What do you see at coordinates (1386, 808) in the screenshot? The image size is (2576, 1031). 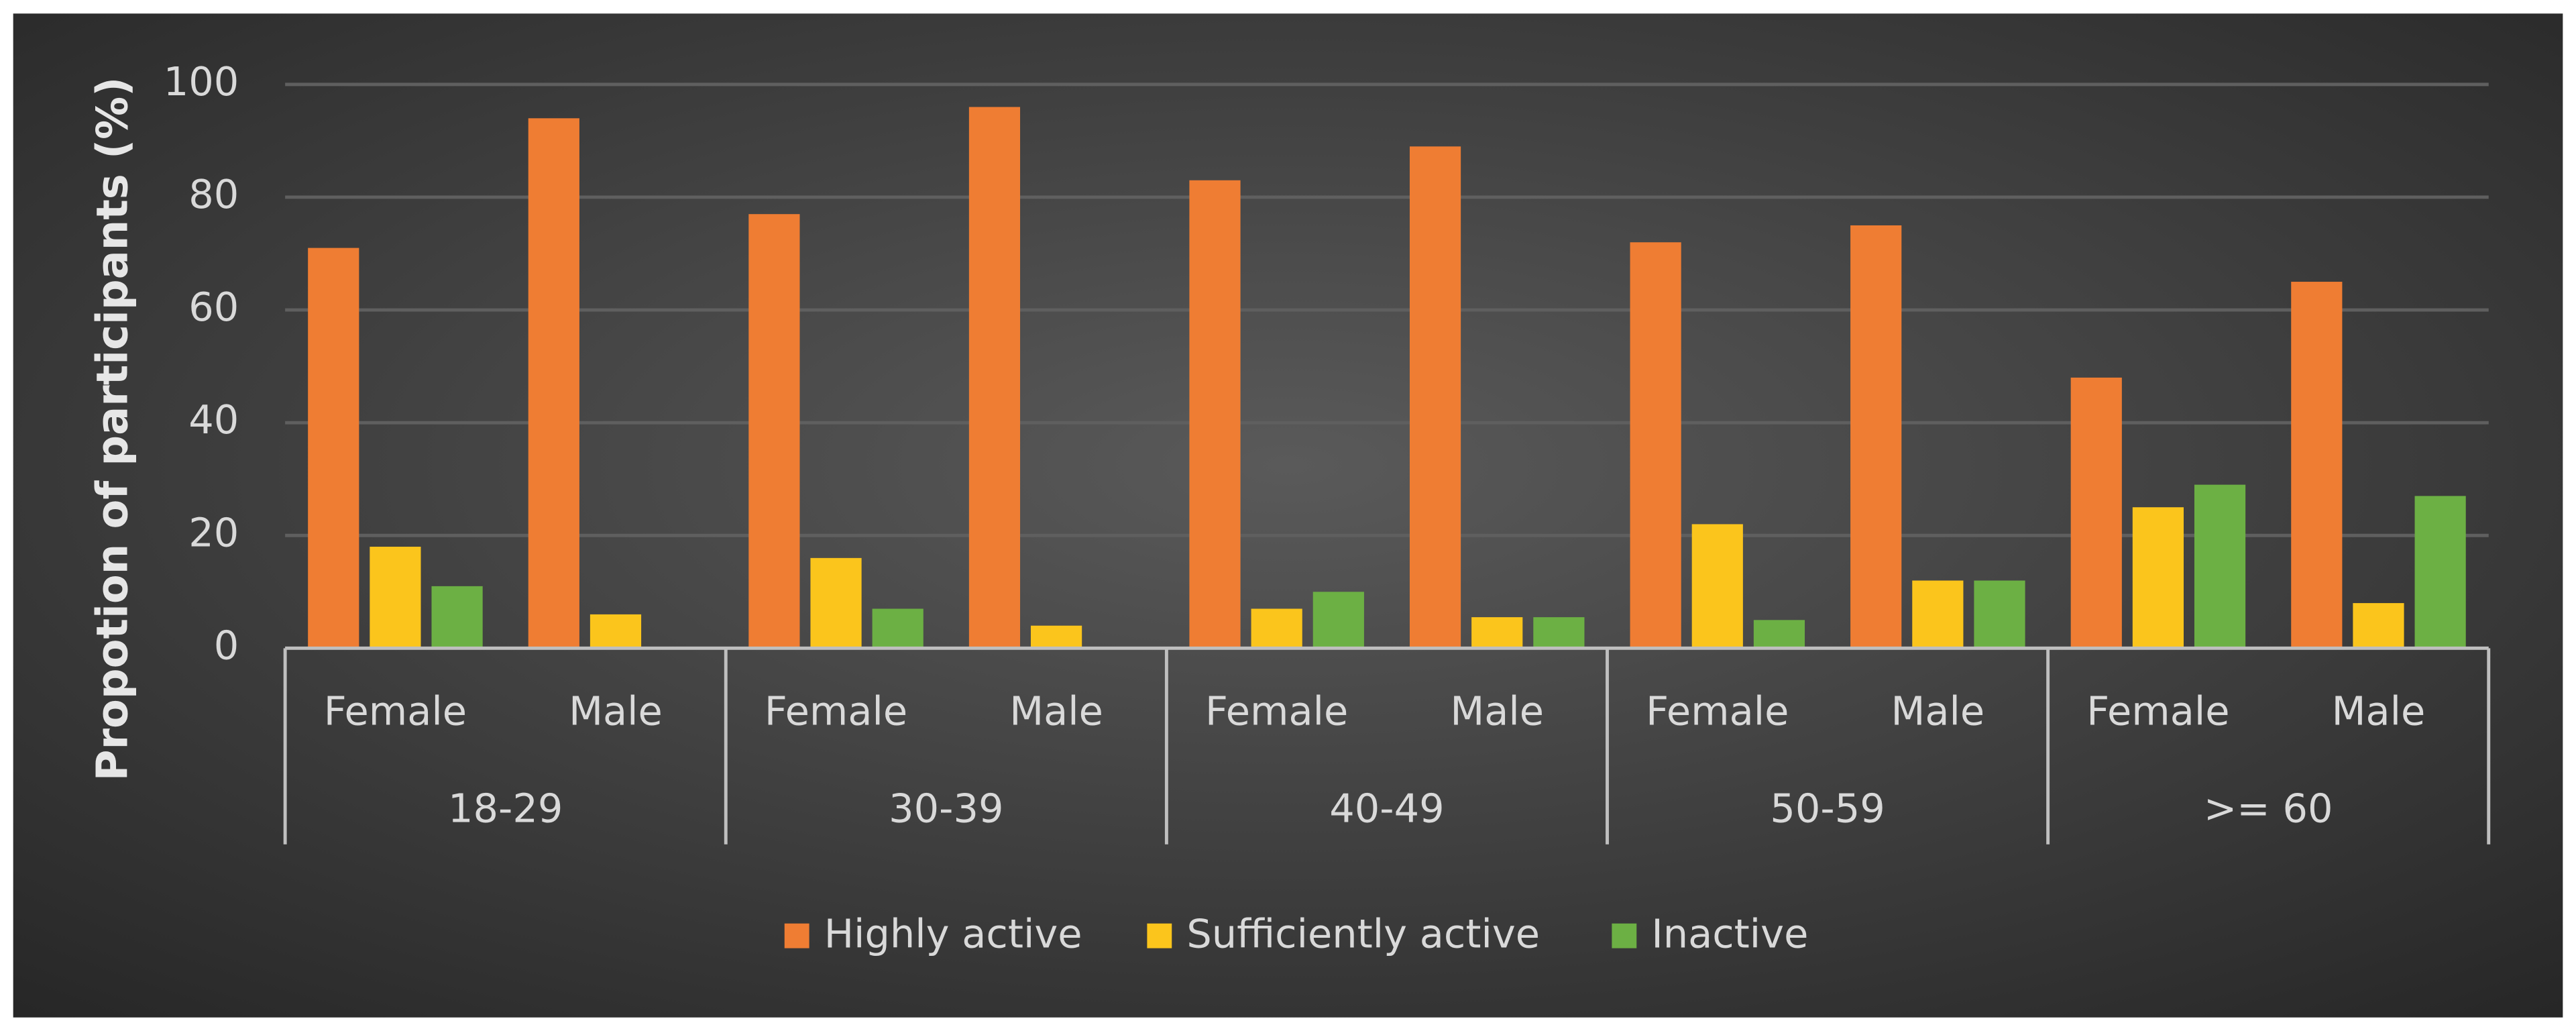 I see `group-label: 40-49` at bounding box center [1386, 808].